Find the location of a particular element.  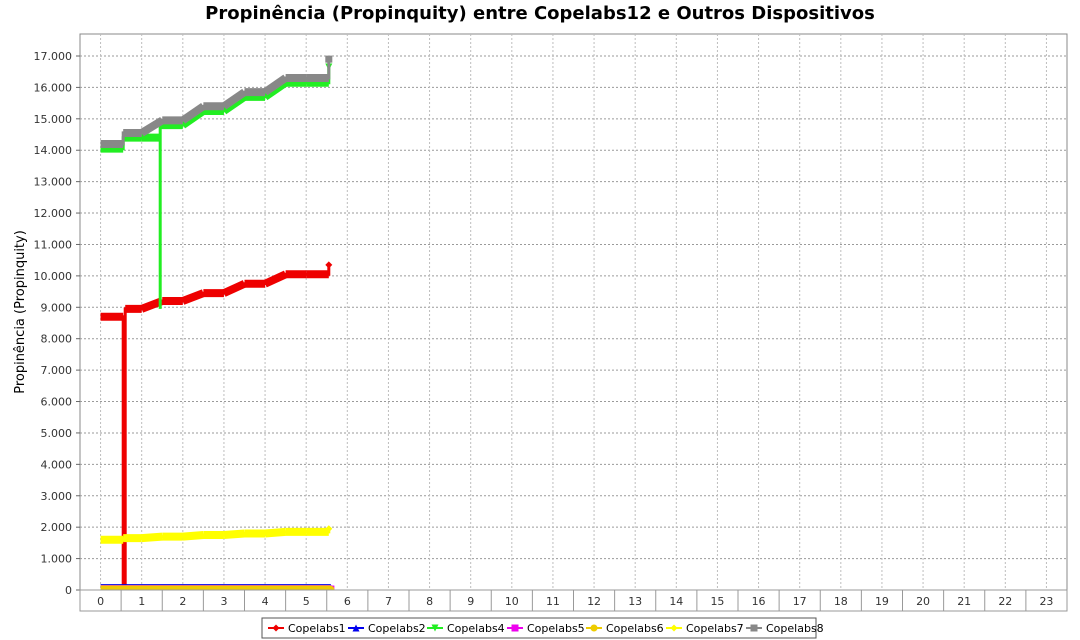

y-tick-label: 4.000 is located at coordinates (57, 464).